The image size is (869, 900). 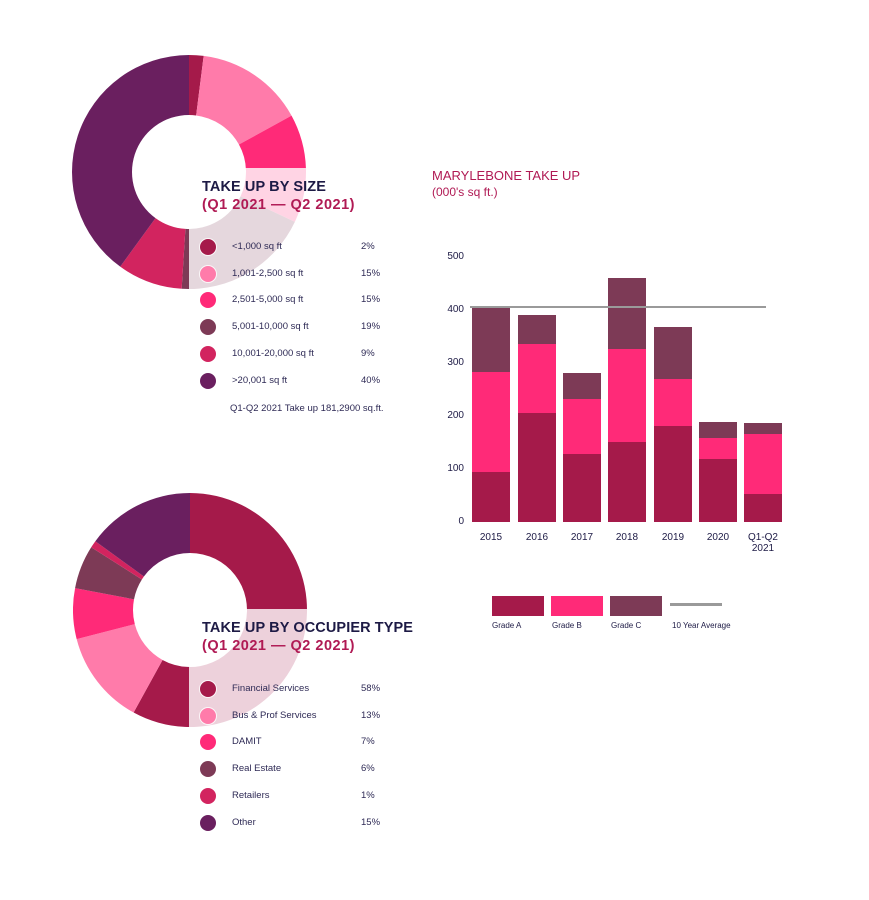 What do you see at coordinates (305, 743) in the screenshot?
I see `legend-item-damit: DAMIT 7%` at bounding box center [305, 743].